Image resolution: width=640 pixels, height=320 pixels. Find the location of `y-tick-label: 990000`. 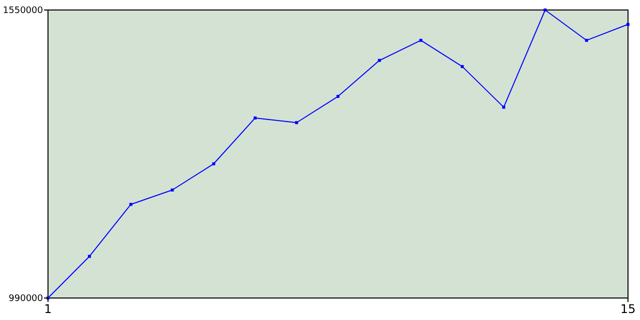

y-tick-label: 990000 is located at coordinates (26, 299).